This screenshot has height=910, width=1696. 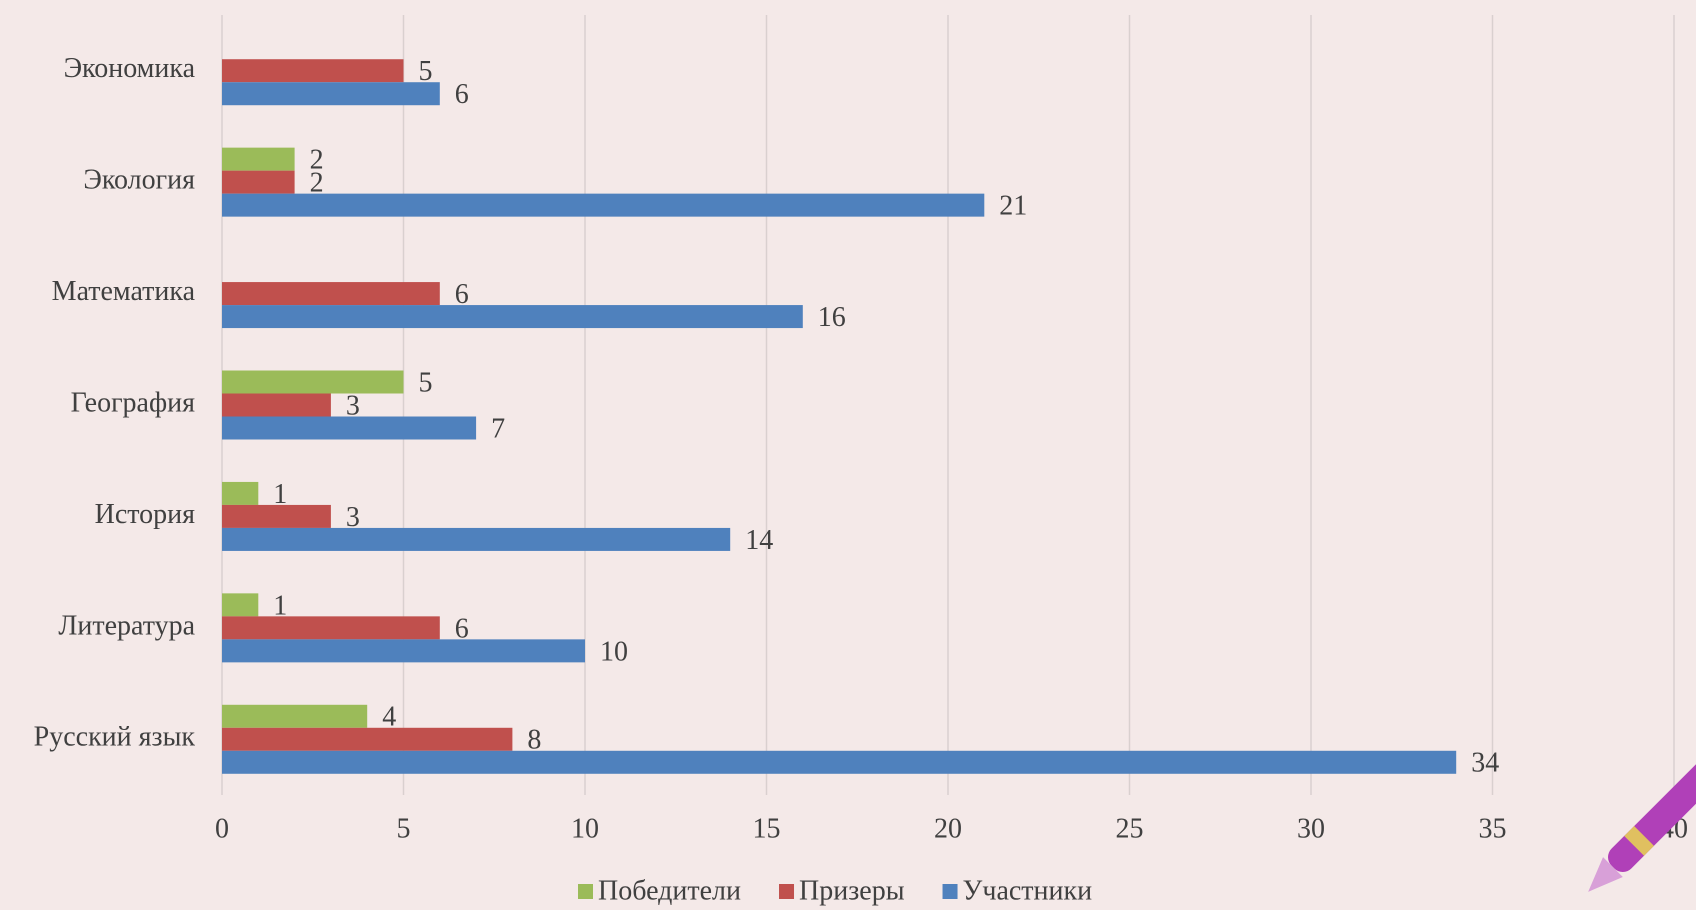 I want to click on legend-label: Участники, so click(x=1028, y=890).